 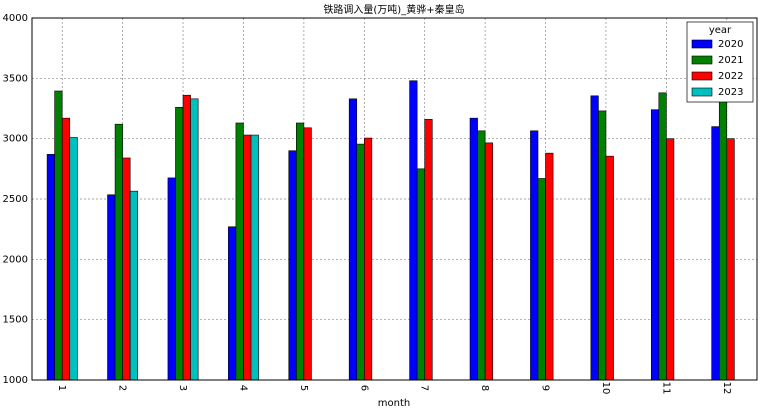 What do you see at coordinates (15, 259) in the screenshot?
I see `y-tick-label: 2000` at bounding box center [15, 259].